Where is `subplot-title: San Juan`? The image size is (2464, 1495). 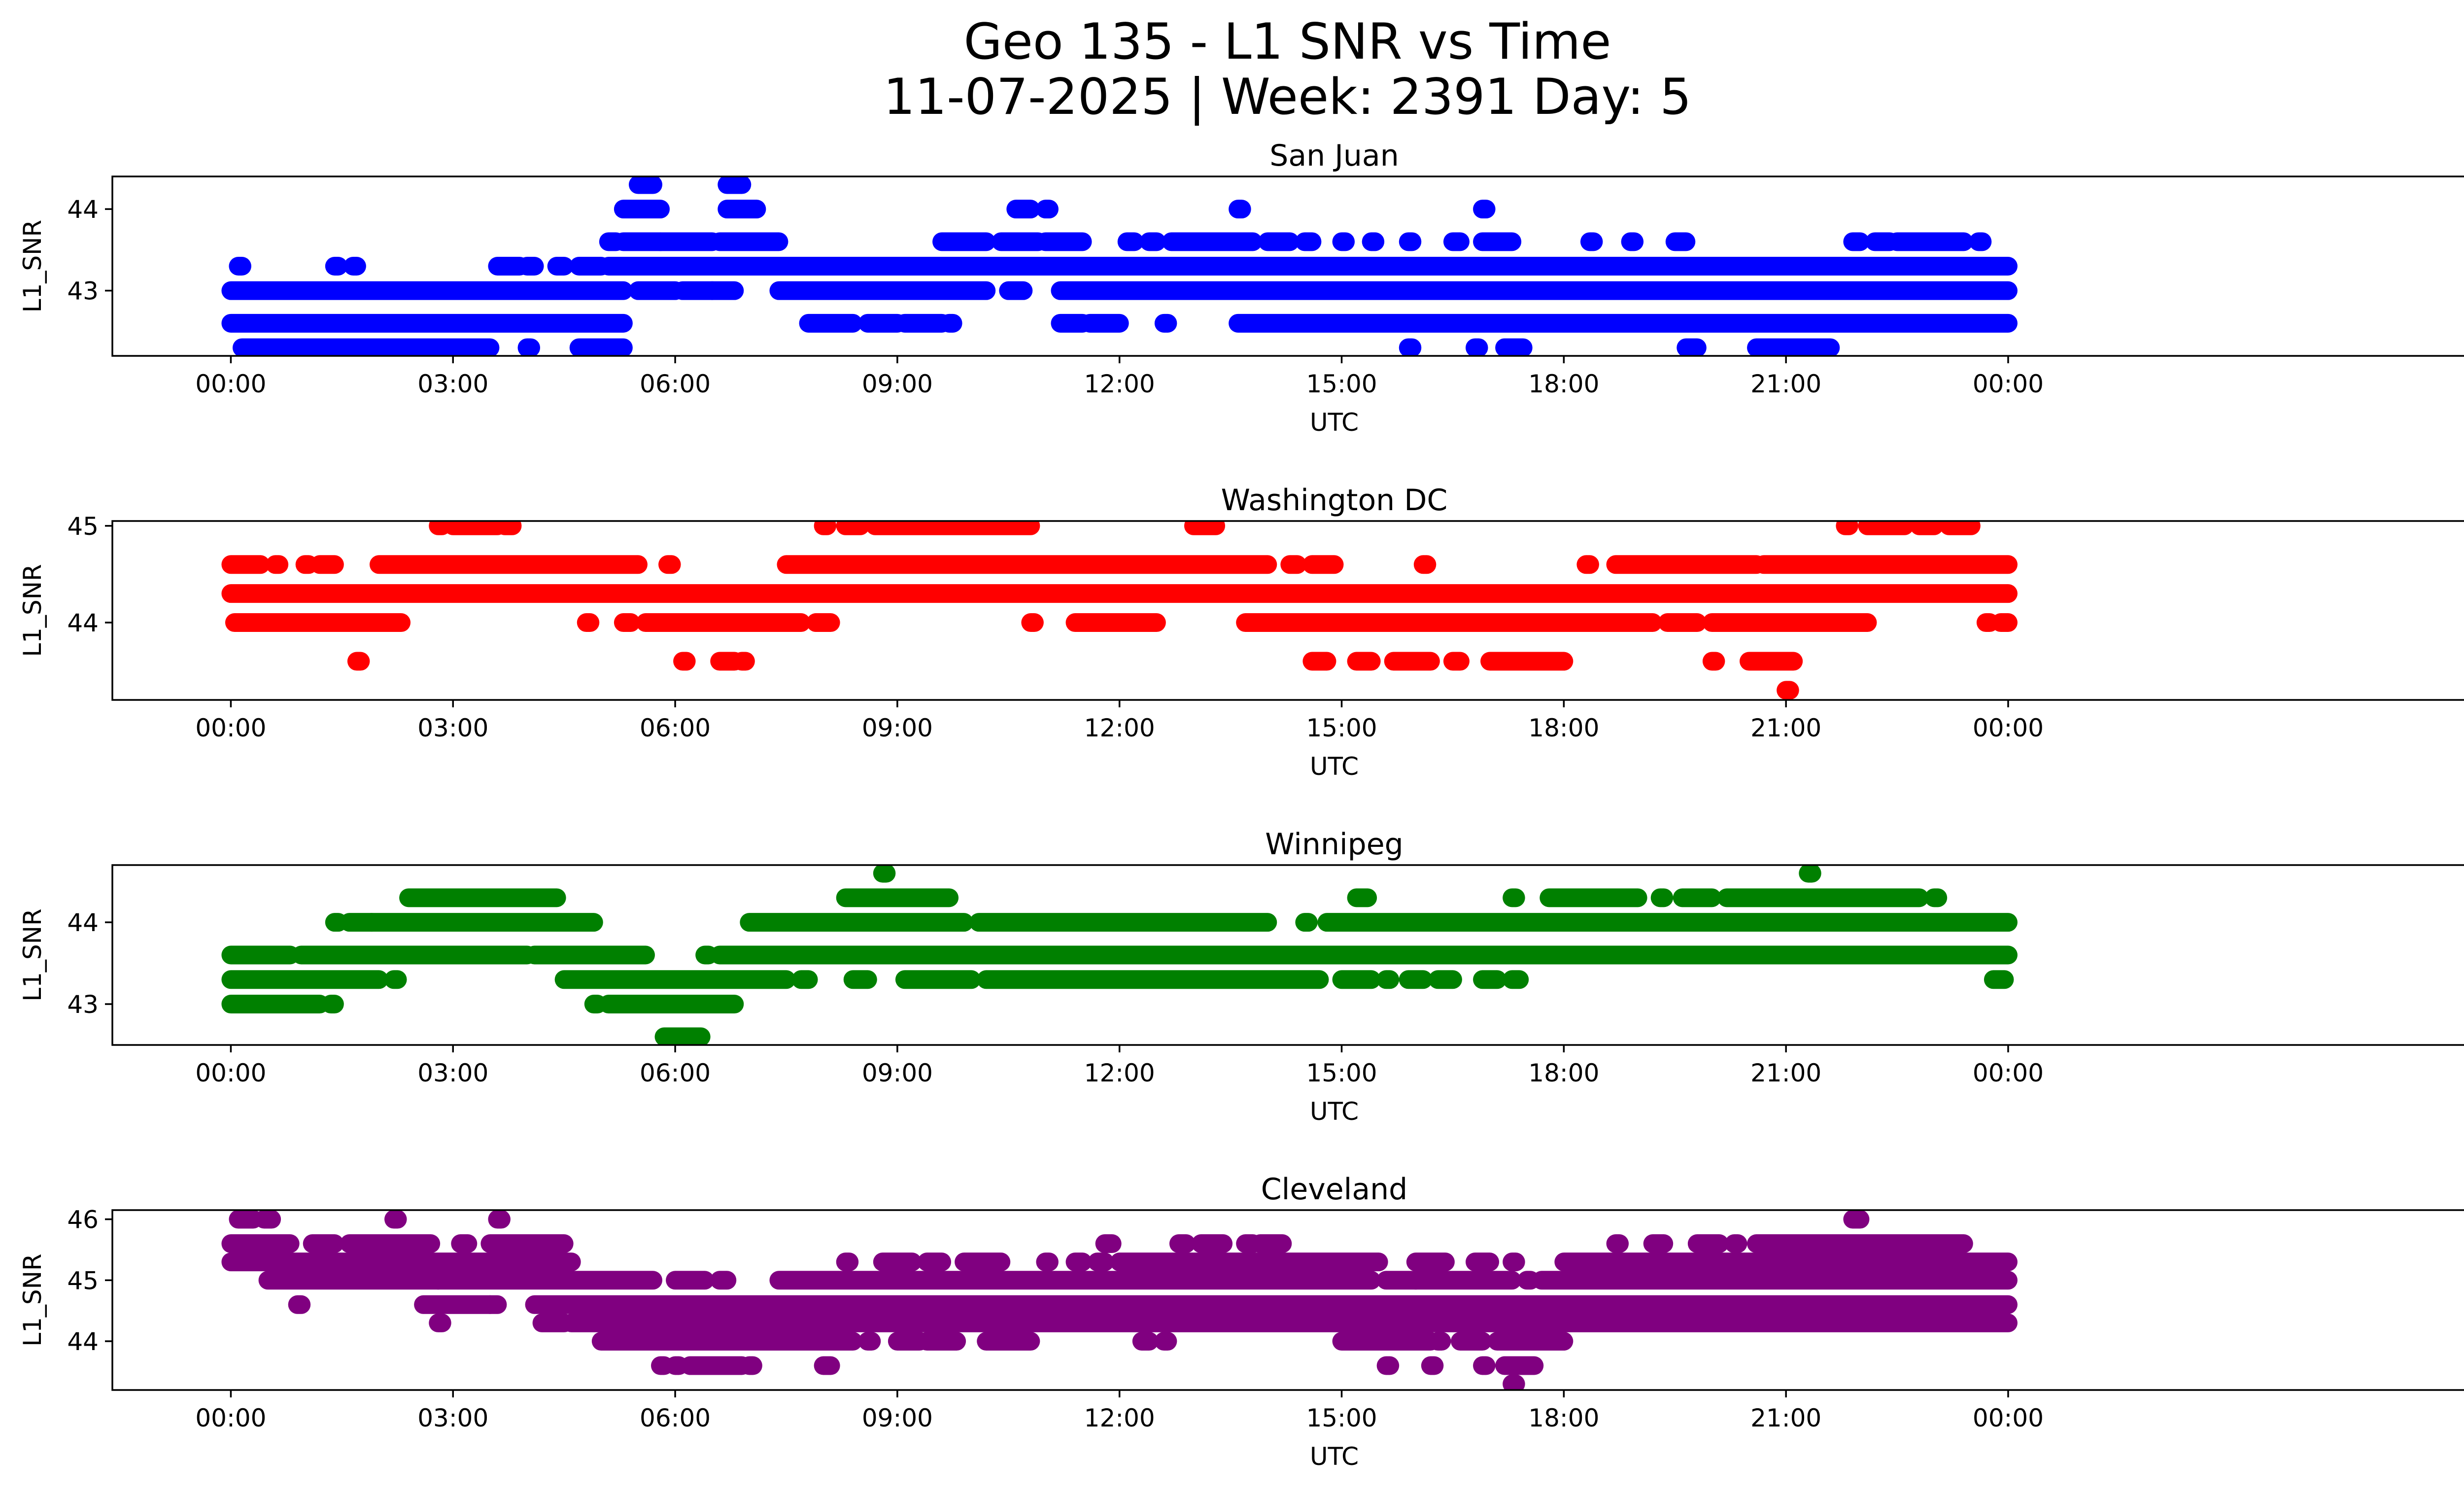 subplot-title: San Juan is located at coordinates (1334, 156).